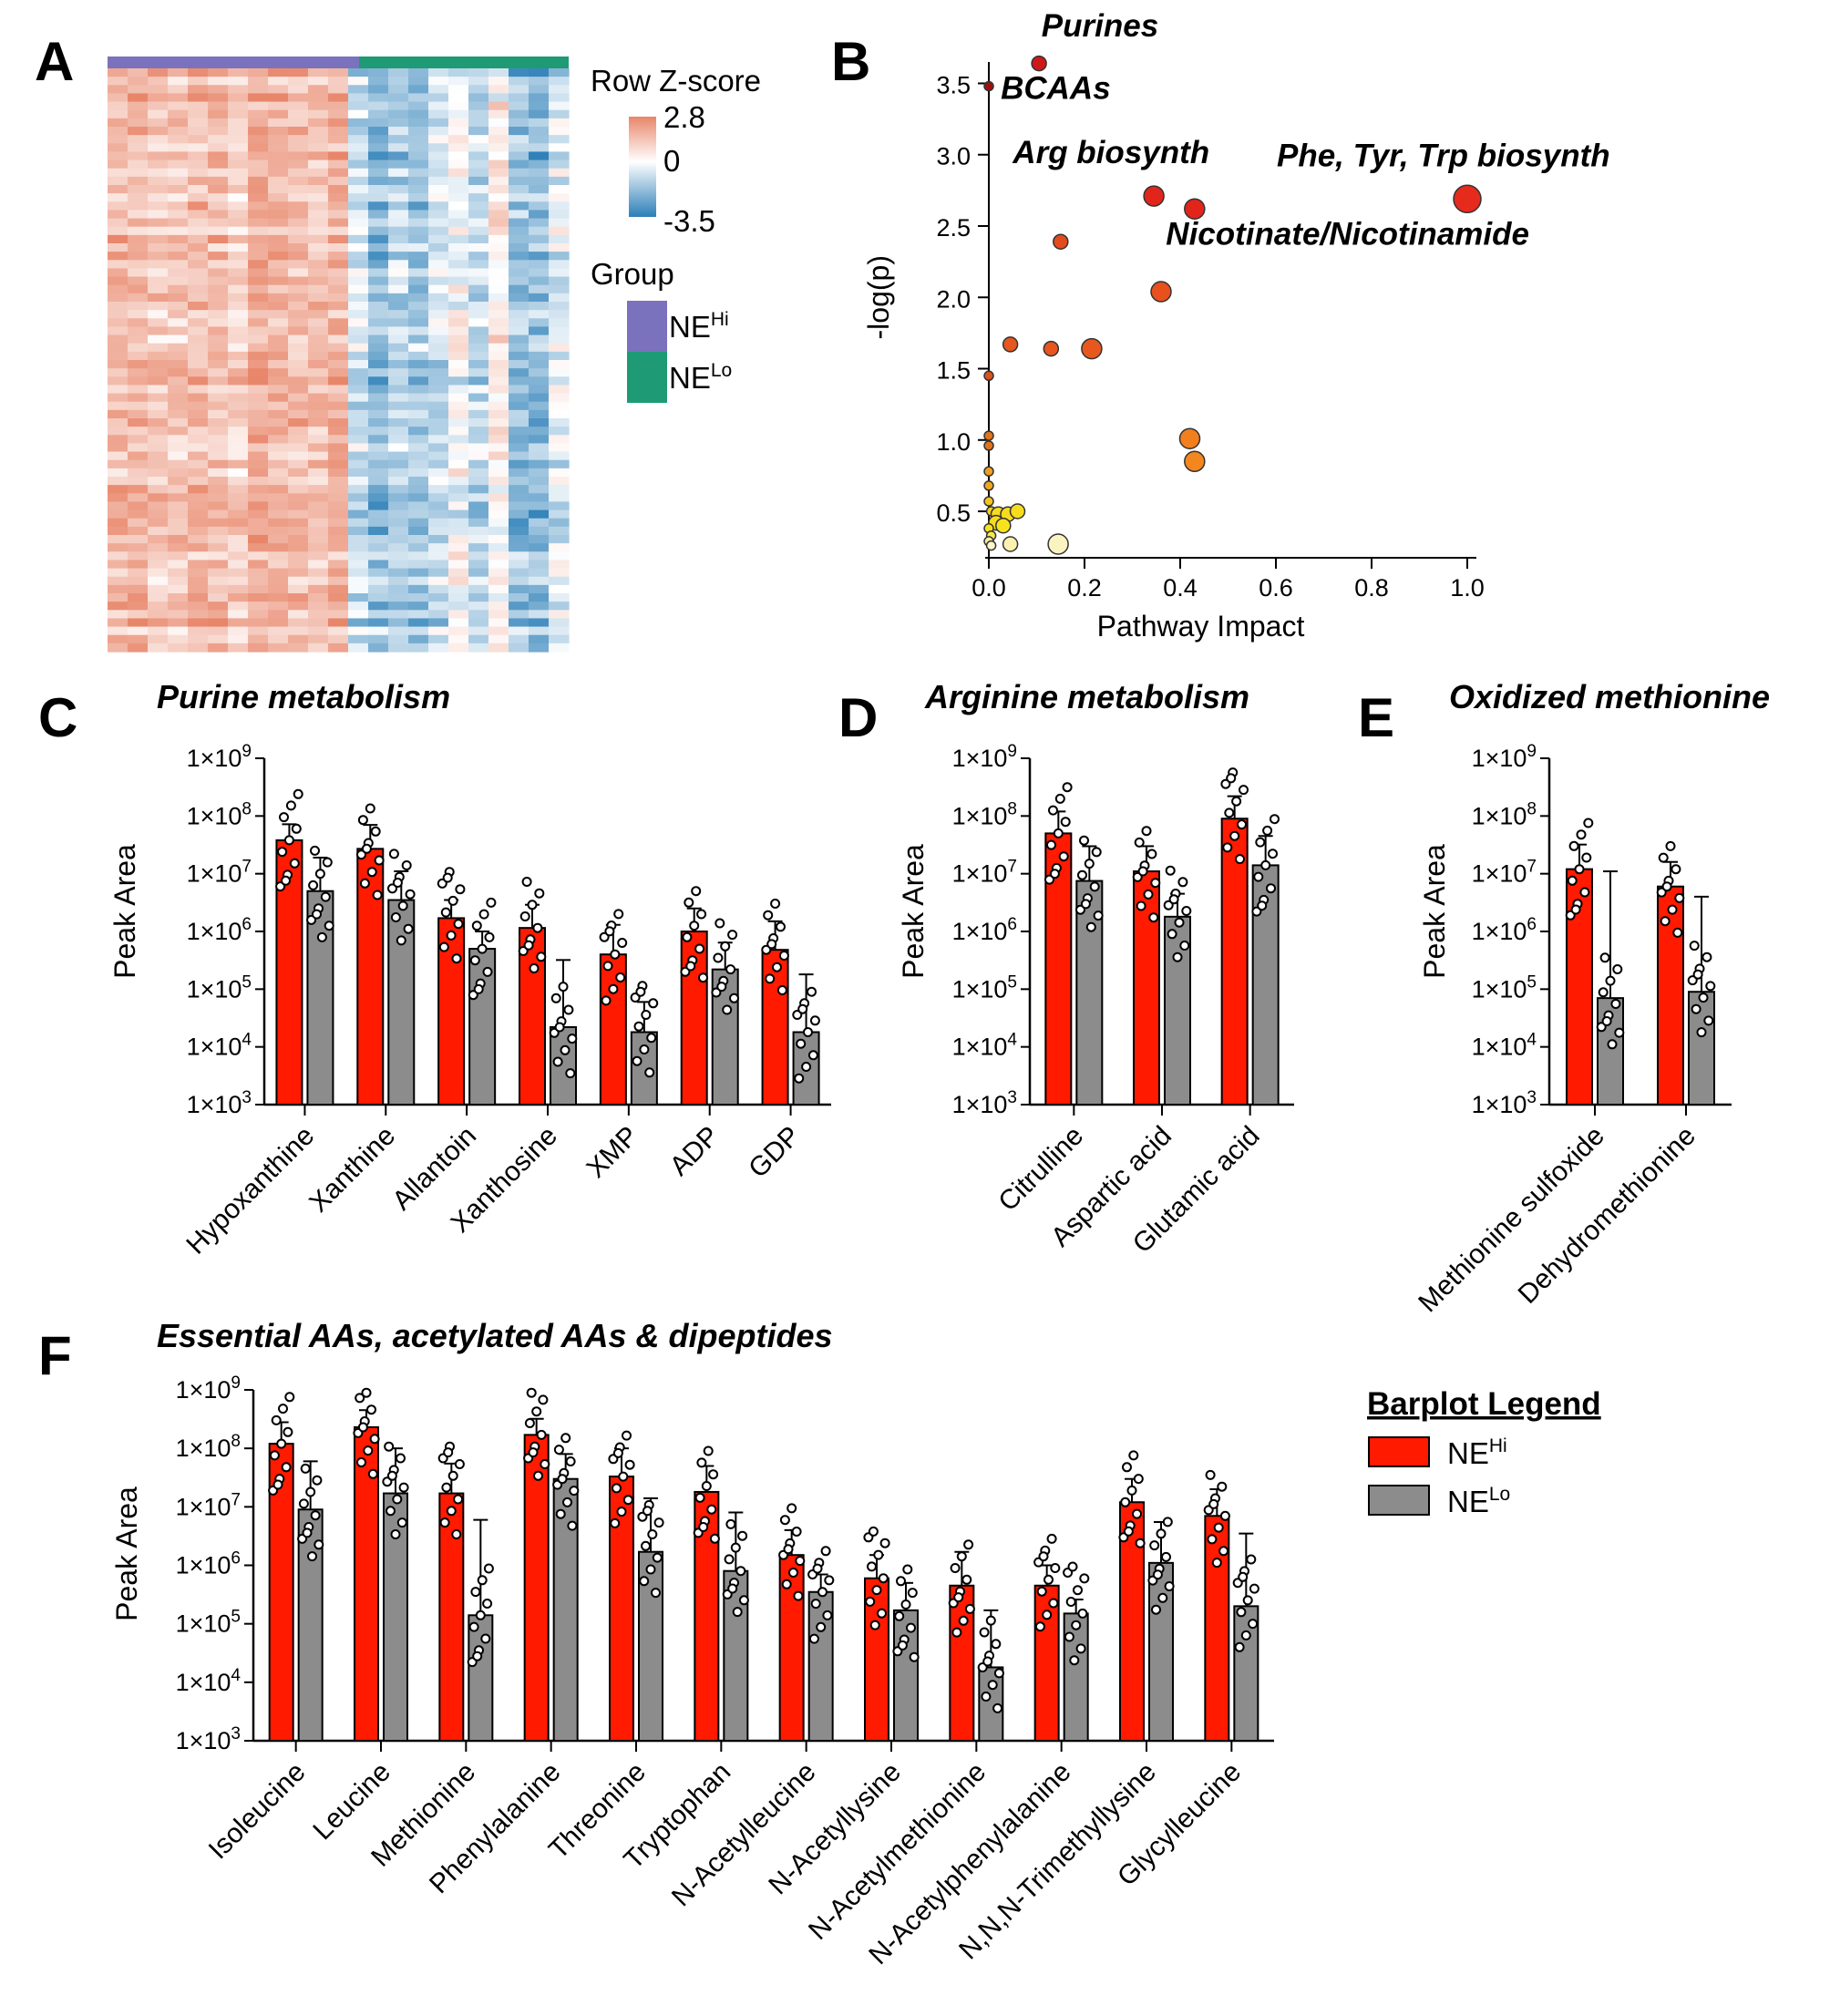 This screenshot has width=1830, height=2016. I want to click on b-x-tick-label: 1.0, so click(1467, 588).